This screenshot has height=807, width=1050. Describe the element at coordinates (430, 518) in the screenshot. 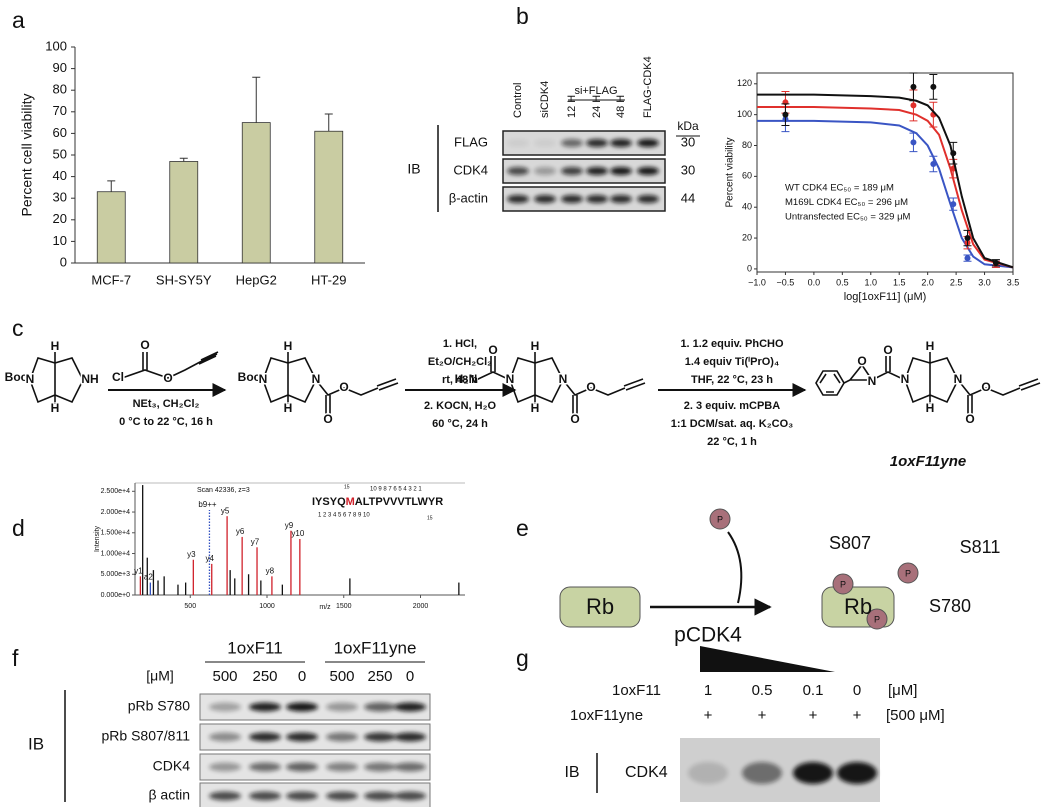

I see `ladder-mark: 15` at that location.